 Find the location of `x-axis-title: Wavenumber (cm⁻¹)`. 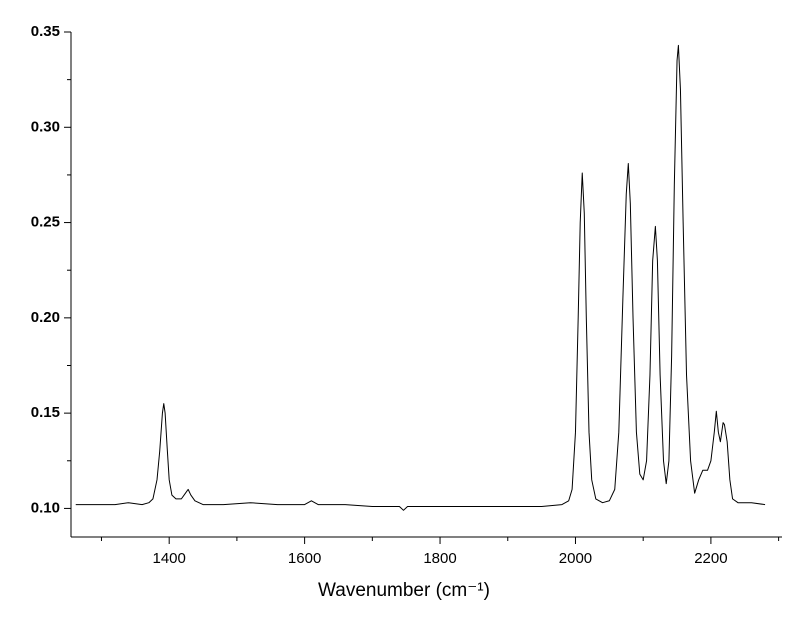

x-axis-title: Wavenumber (cm⁻¹) is located at coordinates (404, 590).